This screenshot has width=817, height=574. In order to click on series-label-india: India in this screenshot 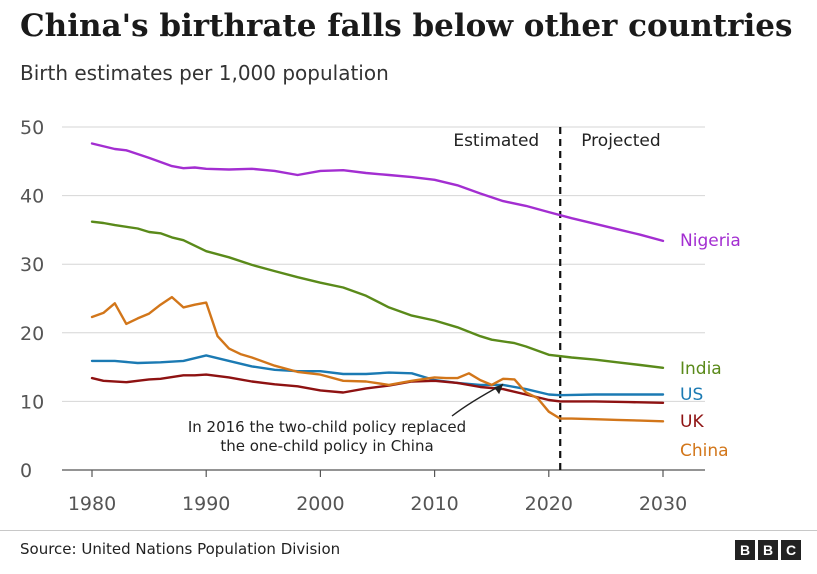, I will do `click(701, 369)`.